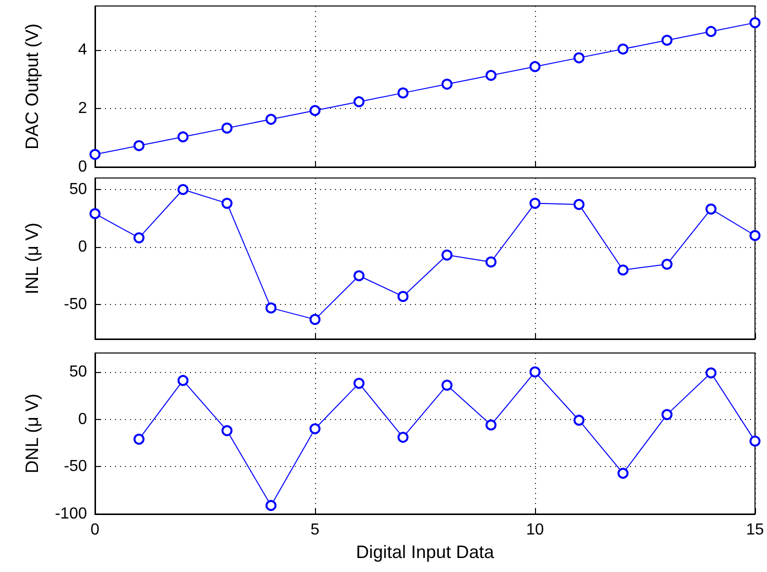 The width and height of the screenshot is (767, 572). Describe the element at coordinates (755, 530) in the screenshot. I see `x-tick-label: 15` at that location.